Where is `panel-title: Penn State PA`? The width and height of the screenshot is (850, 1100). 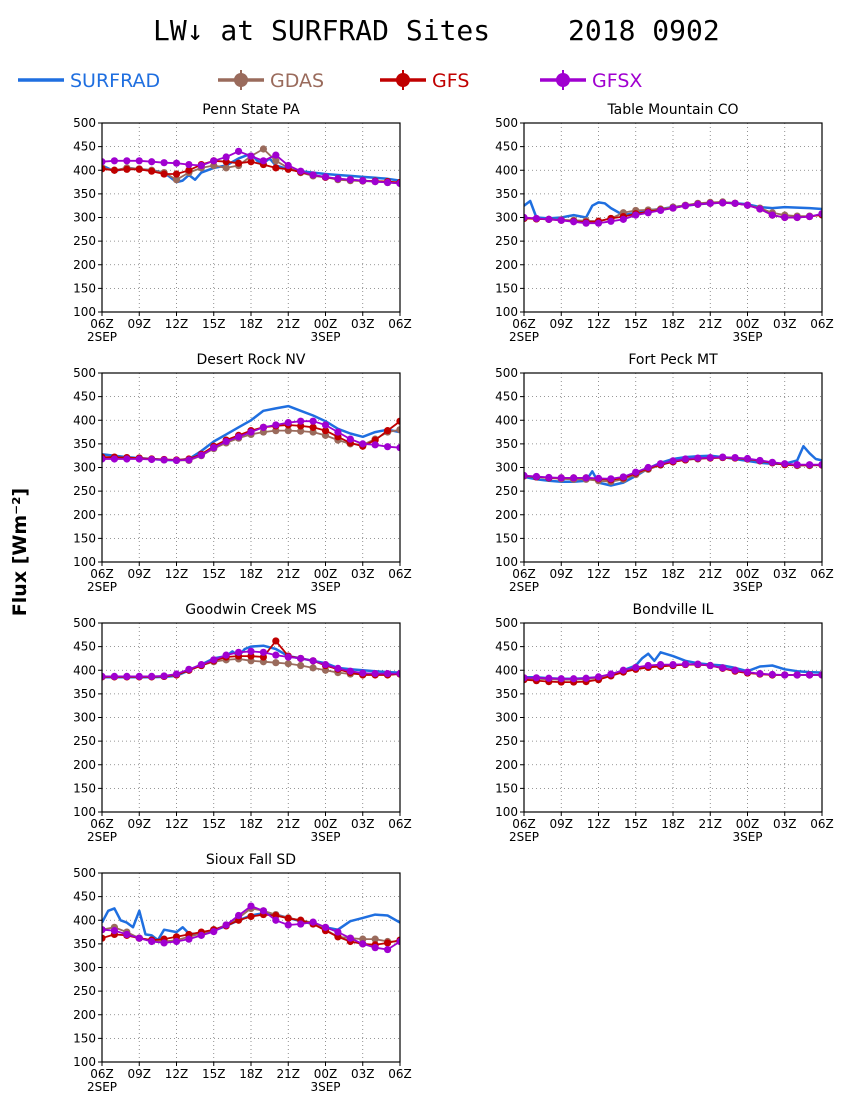
panel-title: Penn State PA is located at coordinates (251, 110).